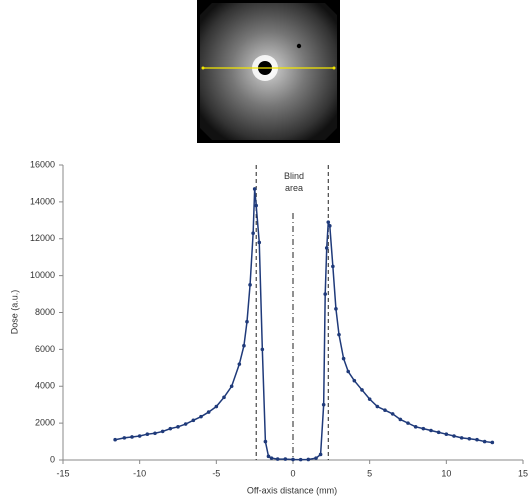 Image resolution: width=530 pixels, height=501 pixels. I want to click on y-tick-label: 6000, so click(45, 349).